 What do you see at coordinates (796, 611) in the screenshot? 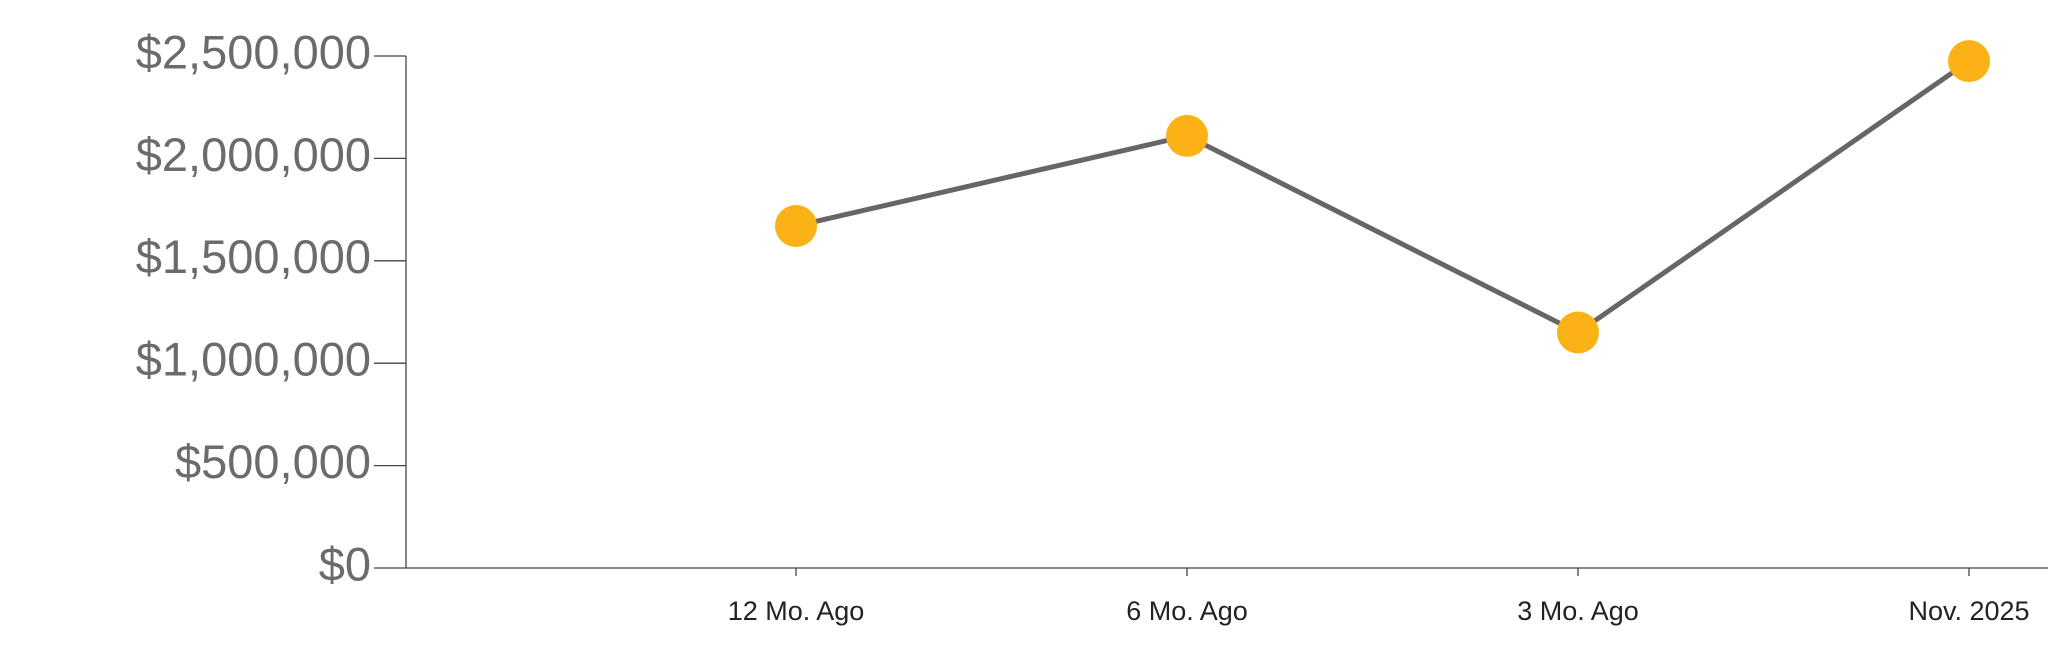
I see `x-tick-label: 12 Mo. Ago` at bounding box center [796, 611].